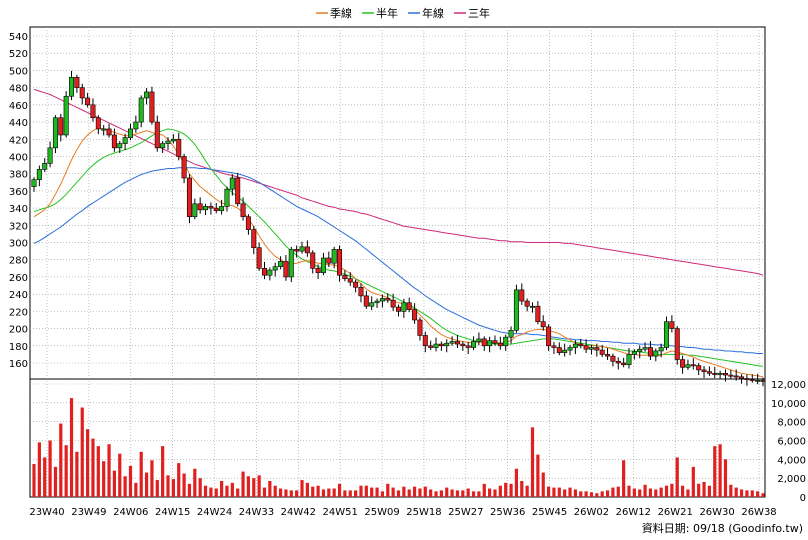  I want to click on price-tick-label: 500, so click(18, 71).